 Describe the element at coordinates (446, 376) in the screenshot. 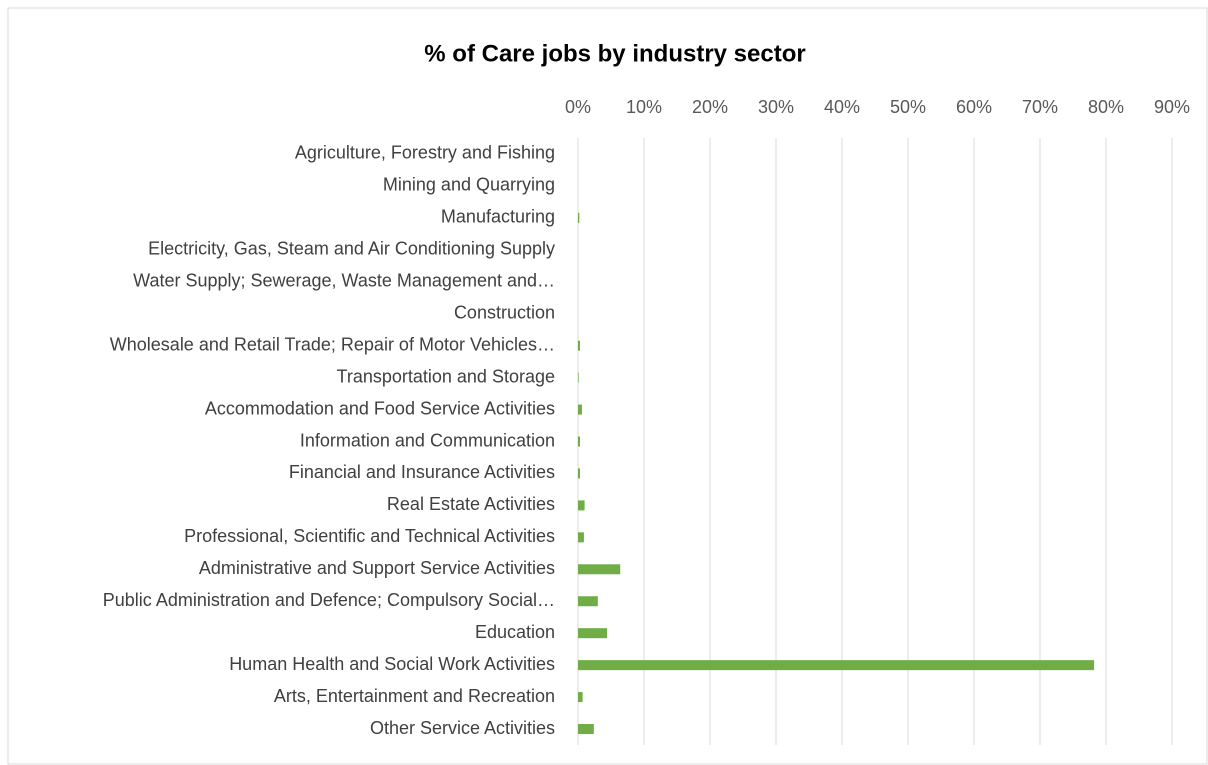

I see `y-tick-label: Transportation and Storage` at that location.